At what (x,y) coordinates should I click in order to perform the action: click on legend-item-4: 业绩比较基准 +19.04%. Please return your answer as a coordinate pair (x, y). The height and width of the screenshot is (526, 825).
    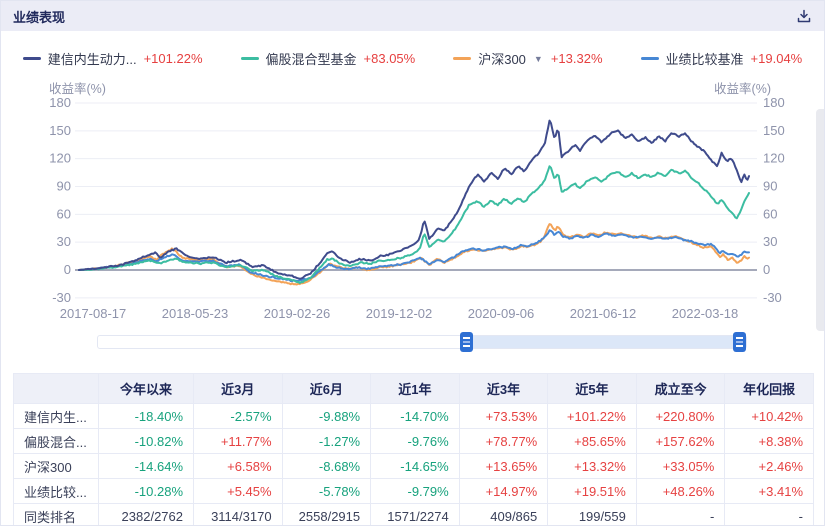
    Looking at the image, I should click on (721, 58).